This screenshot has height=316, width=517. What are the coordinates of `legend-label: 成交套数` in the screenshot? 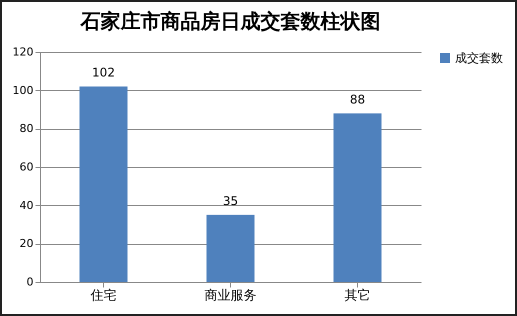 It's located at (479, 58).